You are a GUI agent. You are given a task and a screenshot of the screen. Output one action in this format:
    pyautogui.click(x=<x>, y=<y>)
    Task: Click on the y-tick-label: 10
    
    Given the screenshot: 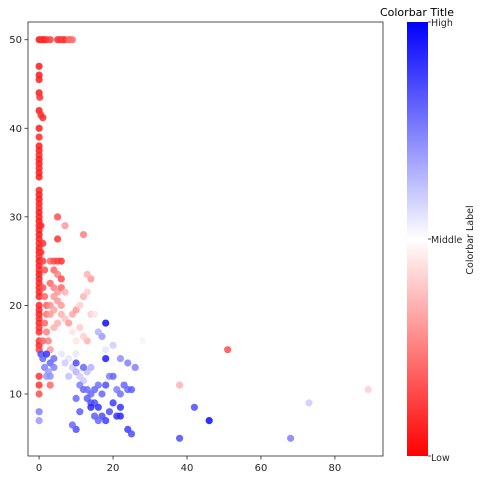 What is the action you would take?
    pyautogui.click(x=15, y=395)
    